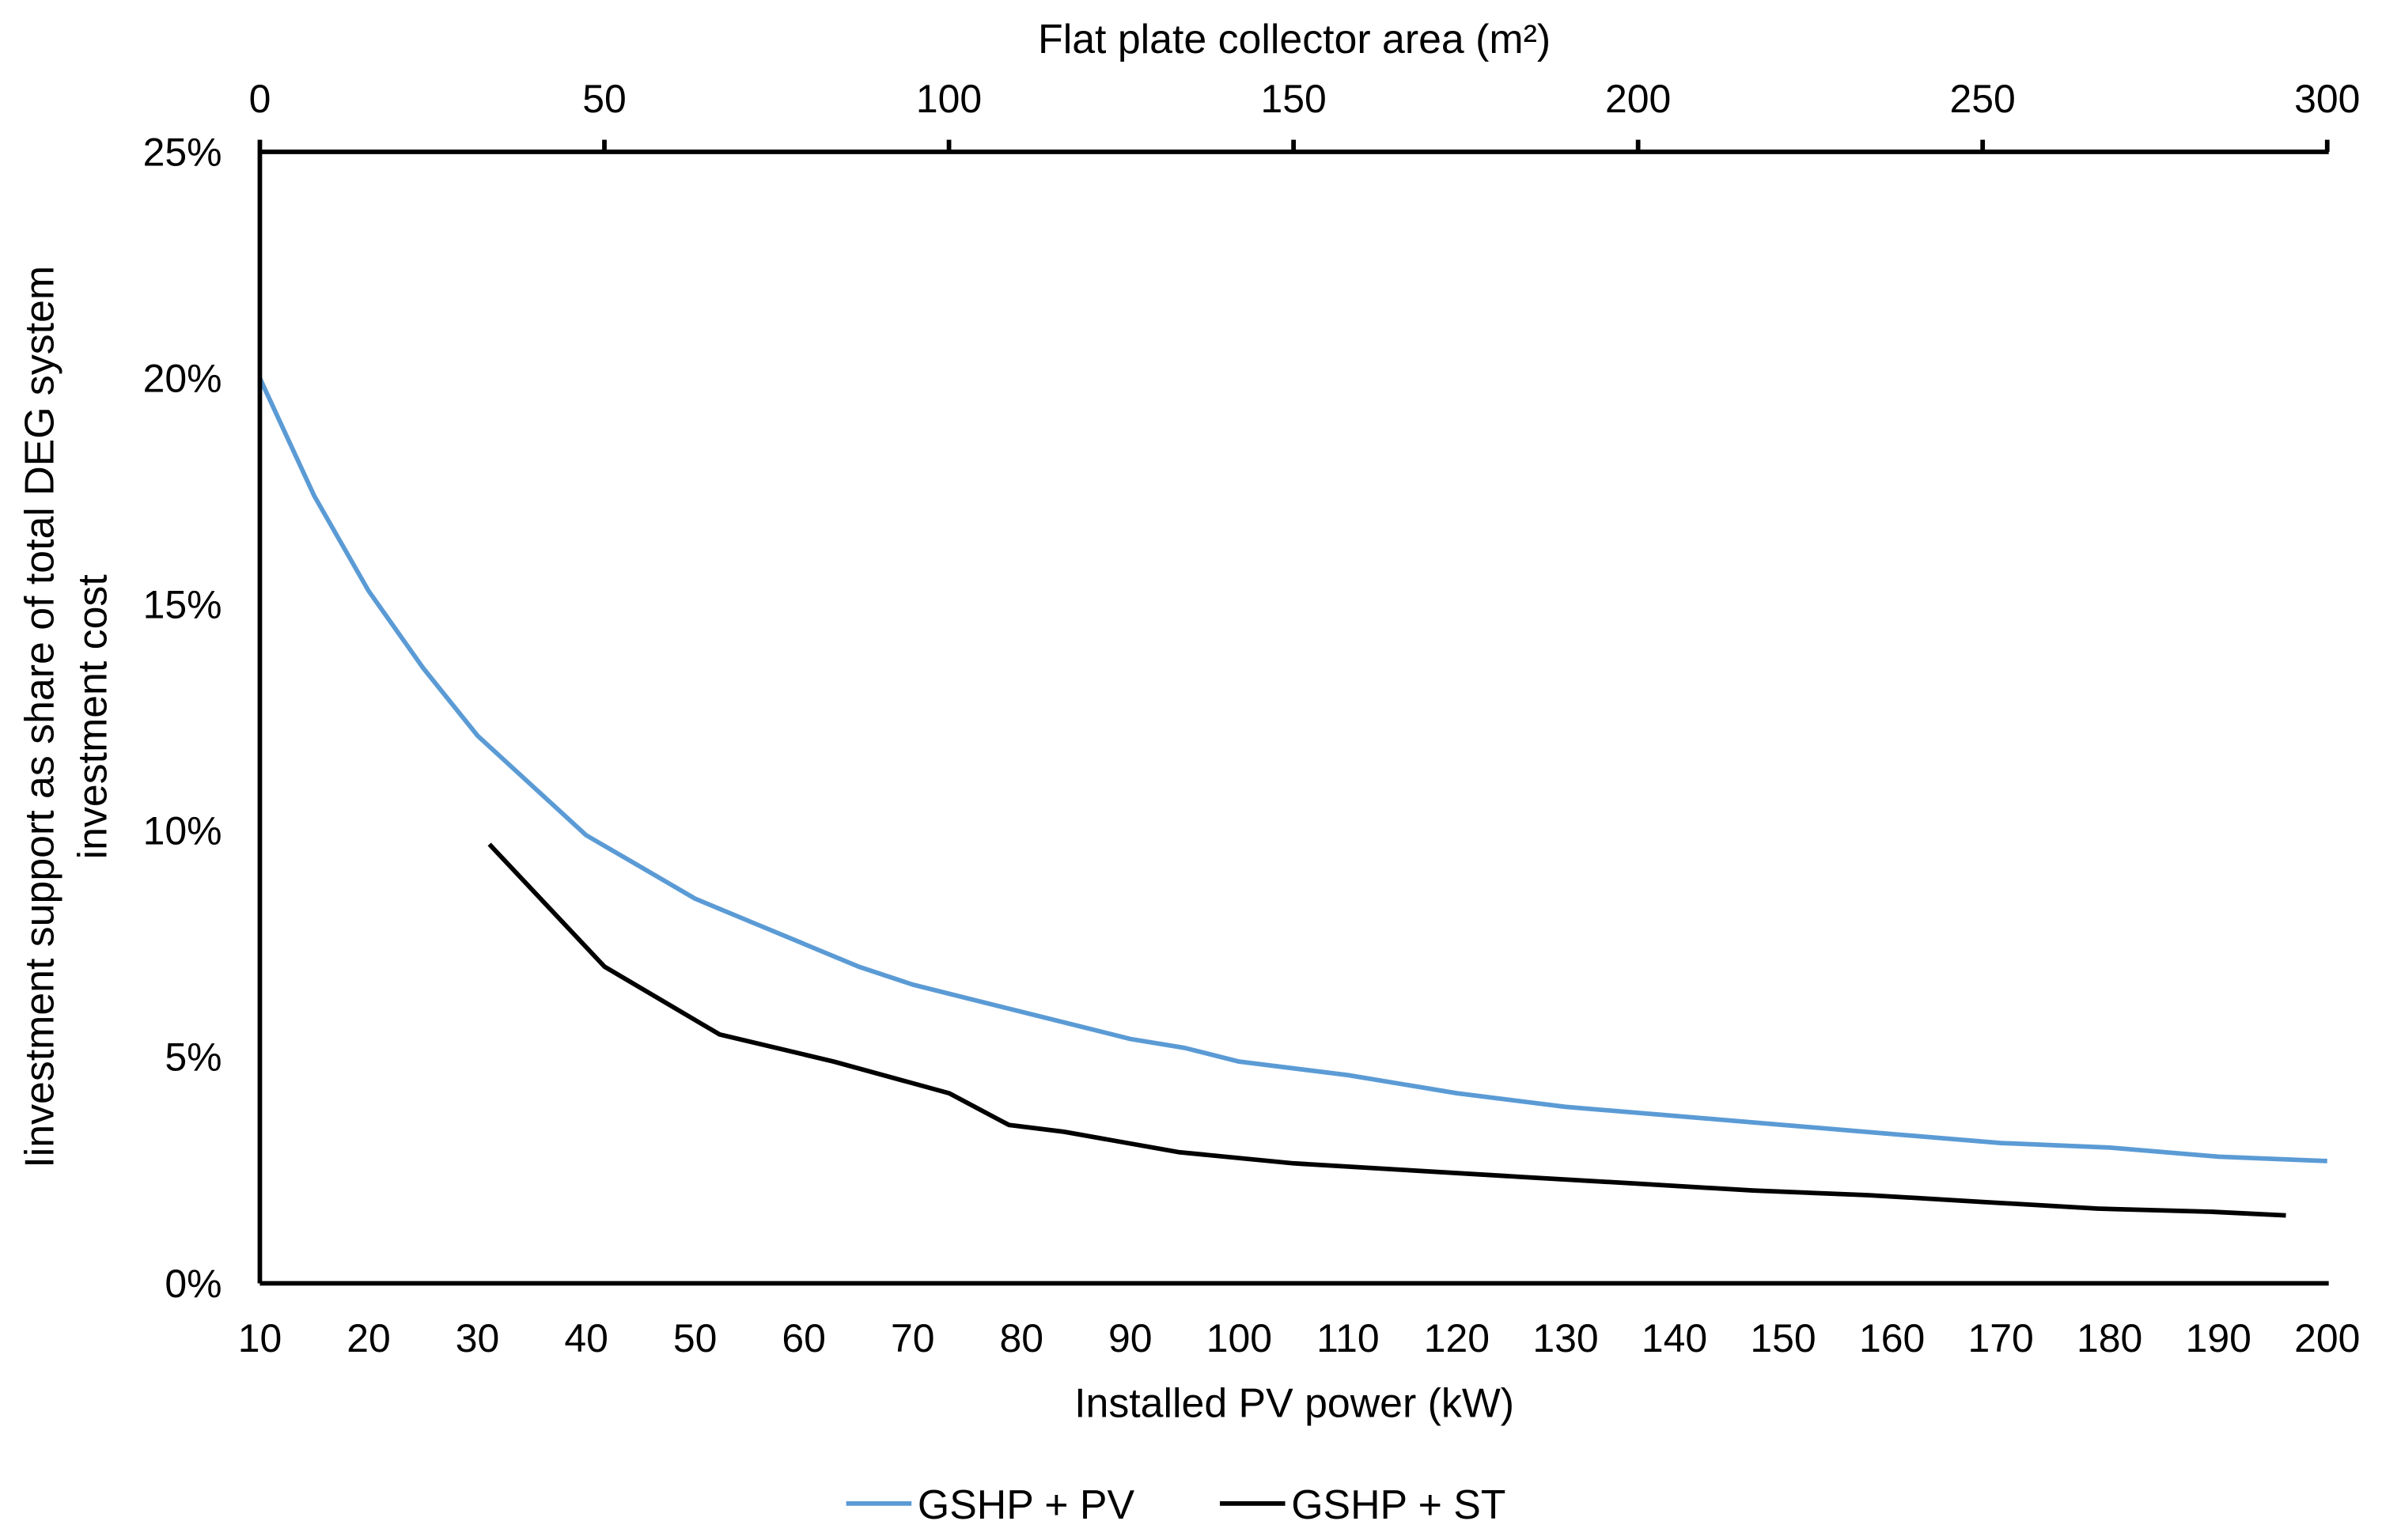  I want to click on y-tick-label: 10%, so click(182, 831).